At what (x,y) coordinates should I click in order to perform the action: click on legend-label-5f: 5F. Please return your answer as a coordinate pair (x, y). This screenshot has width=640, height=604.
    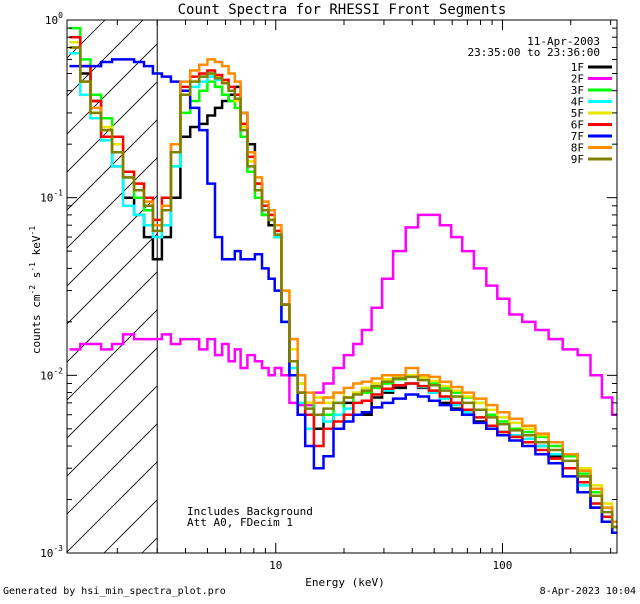
    Looking at the image, I should click on (577, 113).